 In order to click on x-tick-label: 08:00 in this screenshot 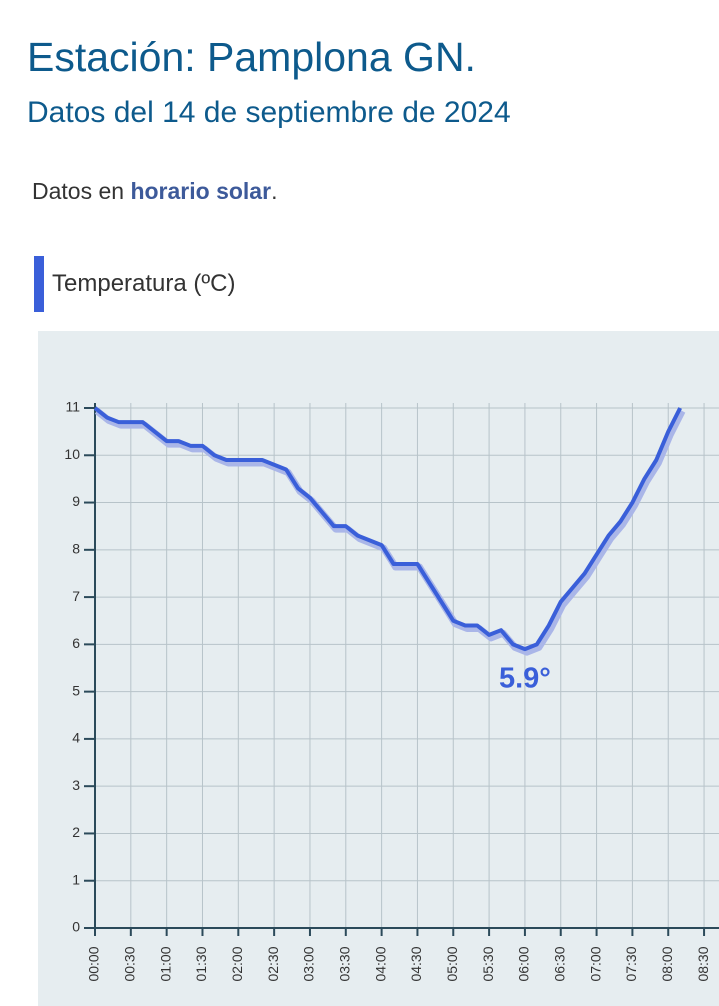, I will do `click(667, 963)`.